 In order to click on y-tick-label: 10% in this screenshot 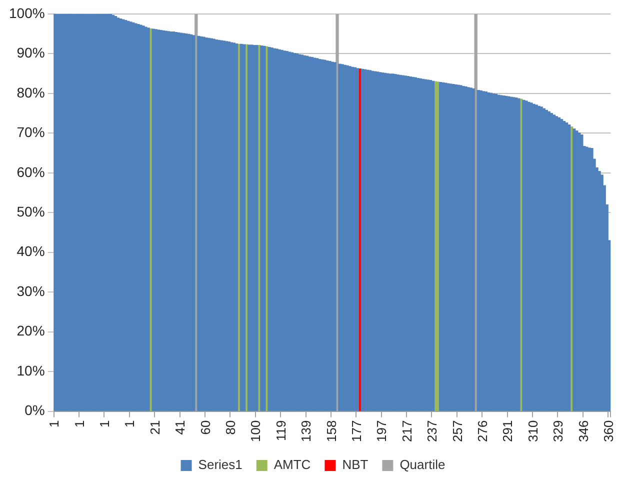, I will do `click(30, 370)`.